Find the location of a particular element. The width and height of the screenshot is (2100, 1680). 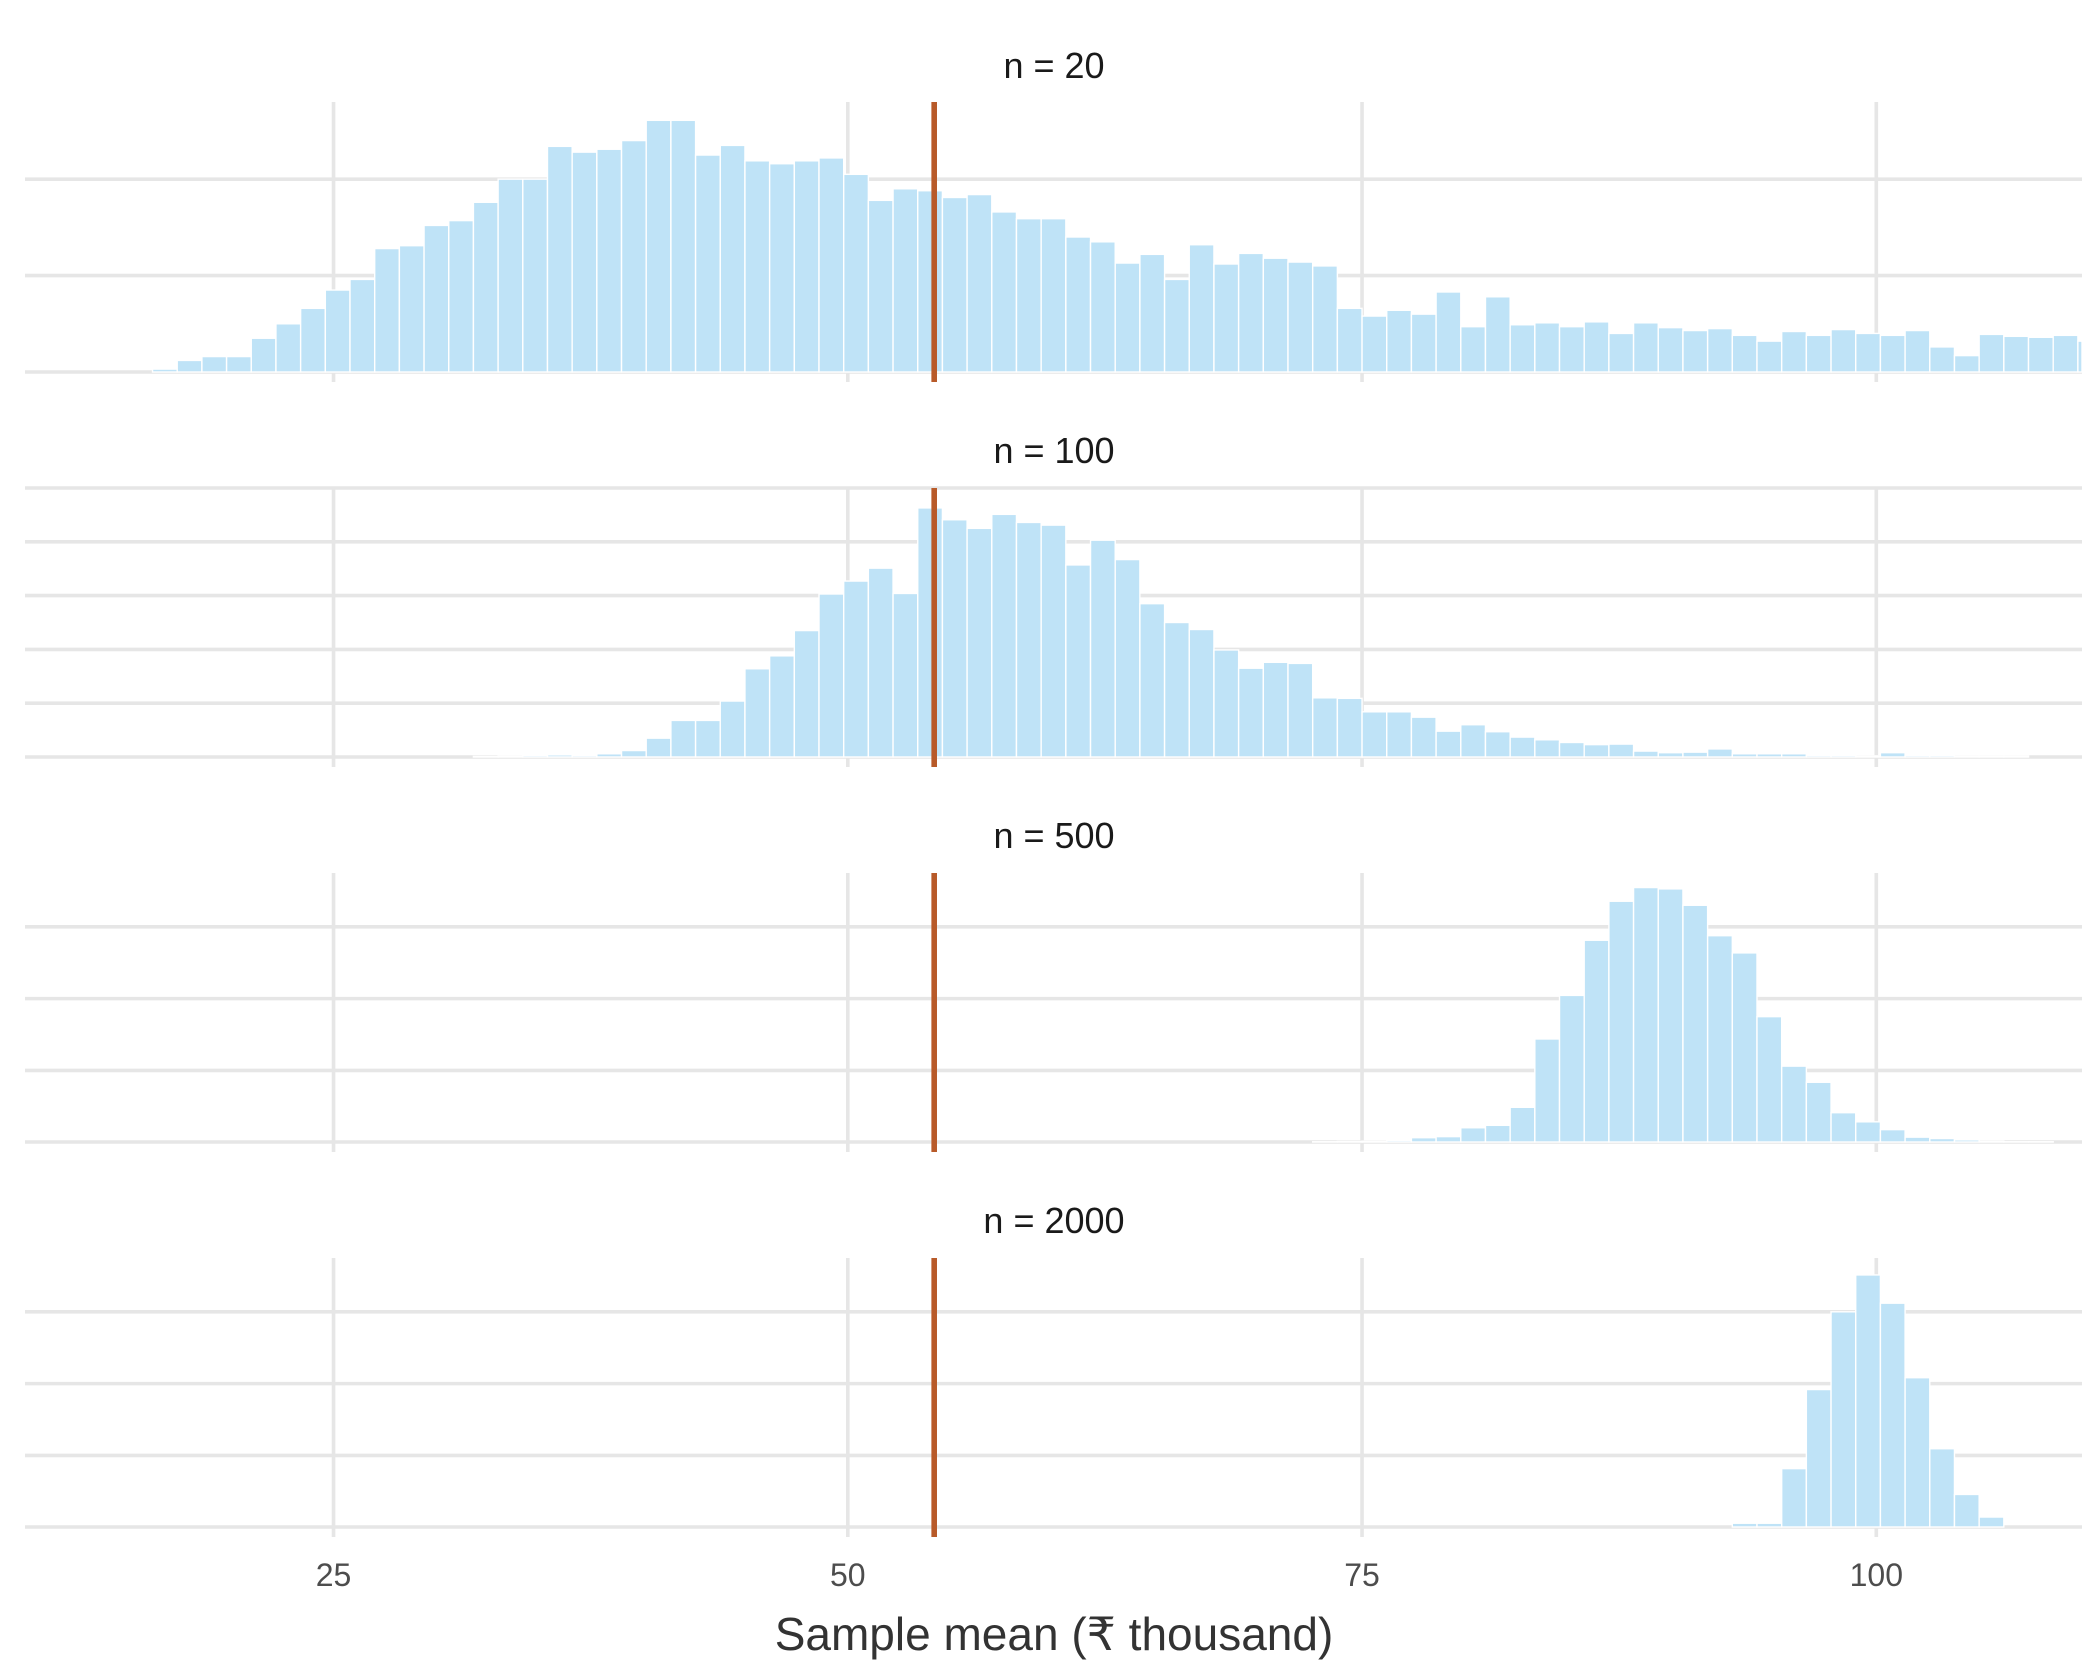

facet-title-3: n = 500 is located at coordinates (1053, 835).